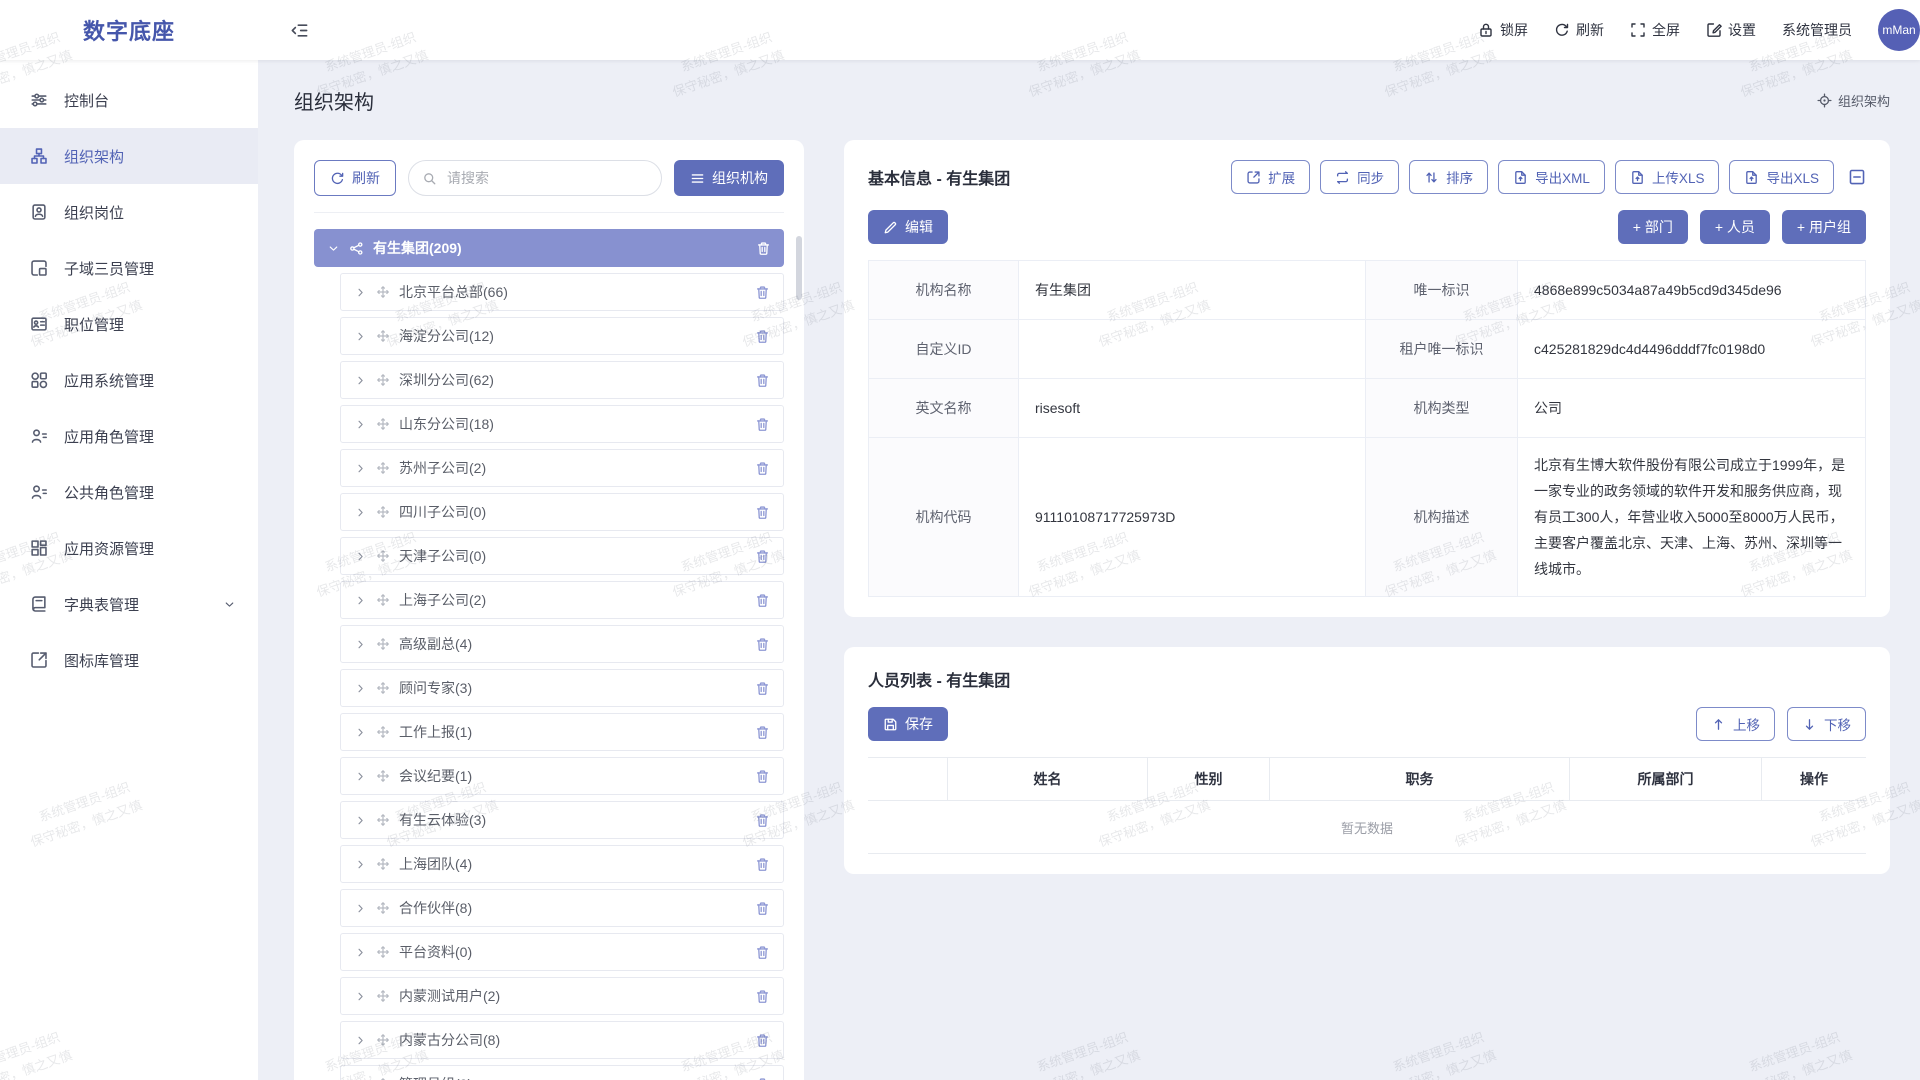 This screenshot has width=1920, height=1080. I want to click on toolbar-button: 同步, so click(1360, 177).